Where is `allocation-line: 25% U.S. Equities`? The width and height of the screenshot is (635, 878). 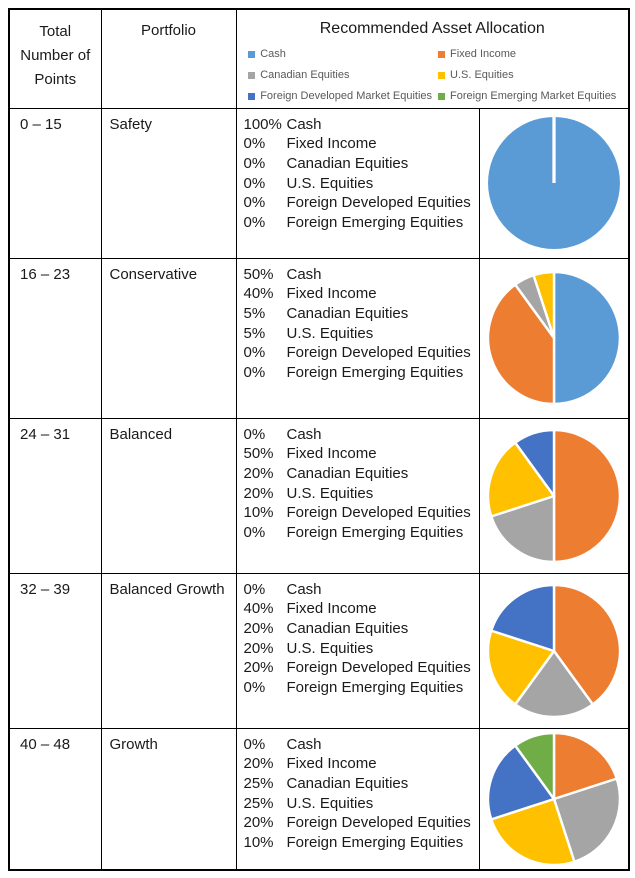
allocation-line: 25% U.S. Equities is located at coordinates (361, 804).